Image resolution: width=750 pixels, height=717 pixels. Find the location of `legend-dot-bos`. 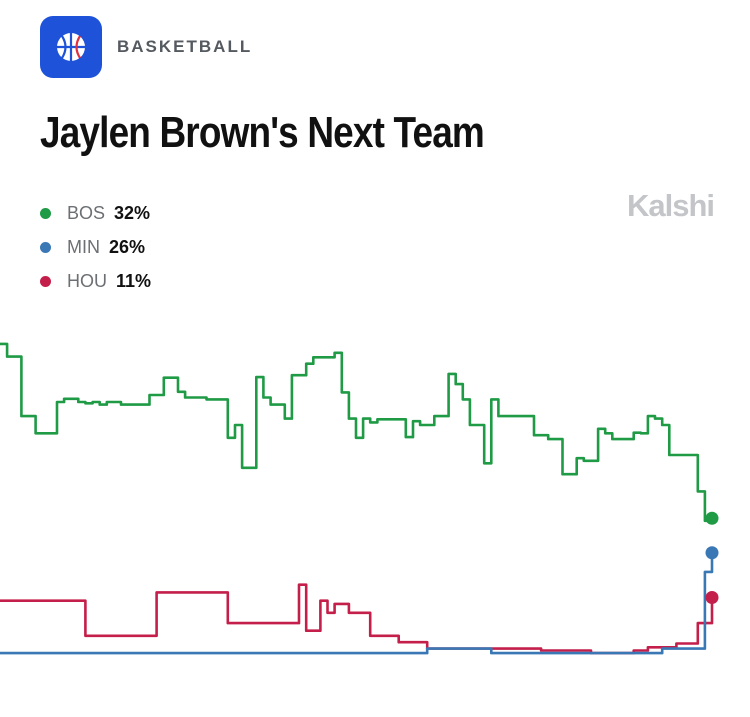

legend-dot-bos is located at coordinates (45, 213).